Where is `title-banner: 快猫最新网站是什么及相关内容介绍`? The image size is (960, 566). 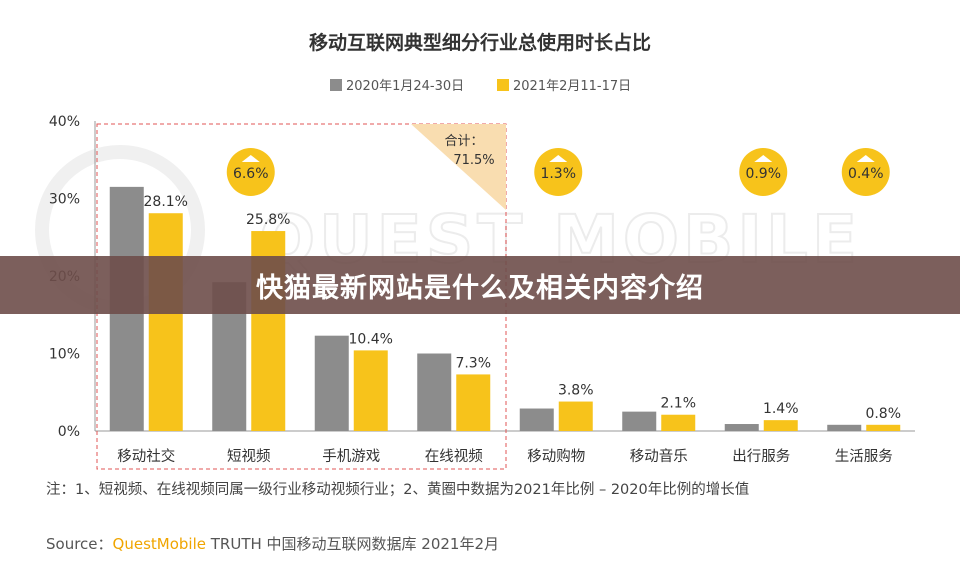
title-banner: 快猫最新网站是什么及相关内容介绍 is located at coordinates (480, 285).